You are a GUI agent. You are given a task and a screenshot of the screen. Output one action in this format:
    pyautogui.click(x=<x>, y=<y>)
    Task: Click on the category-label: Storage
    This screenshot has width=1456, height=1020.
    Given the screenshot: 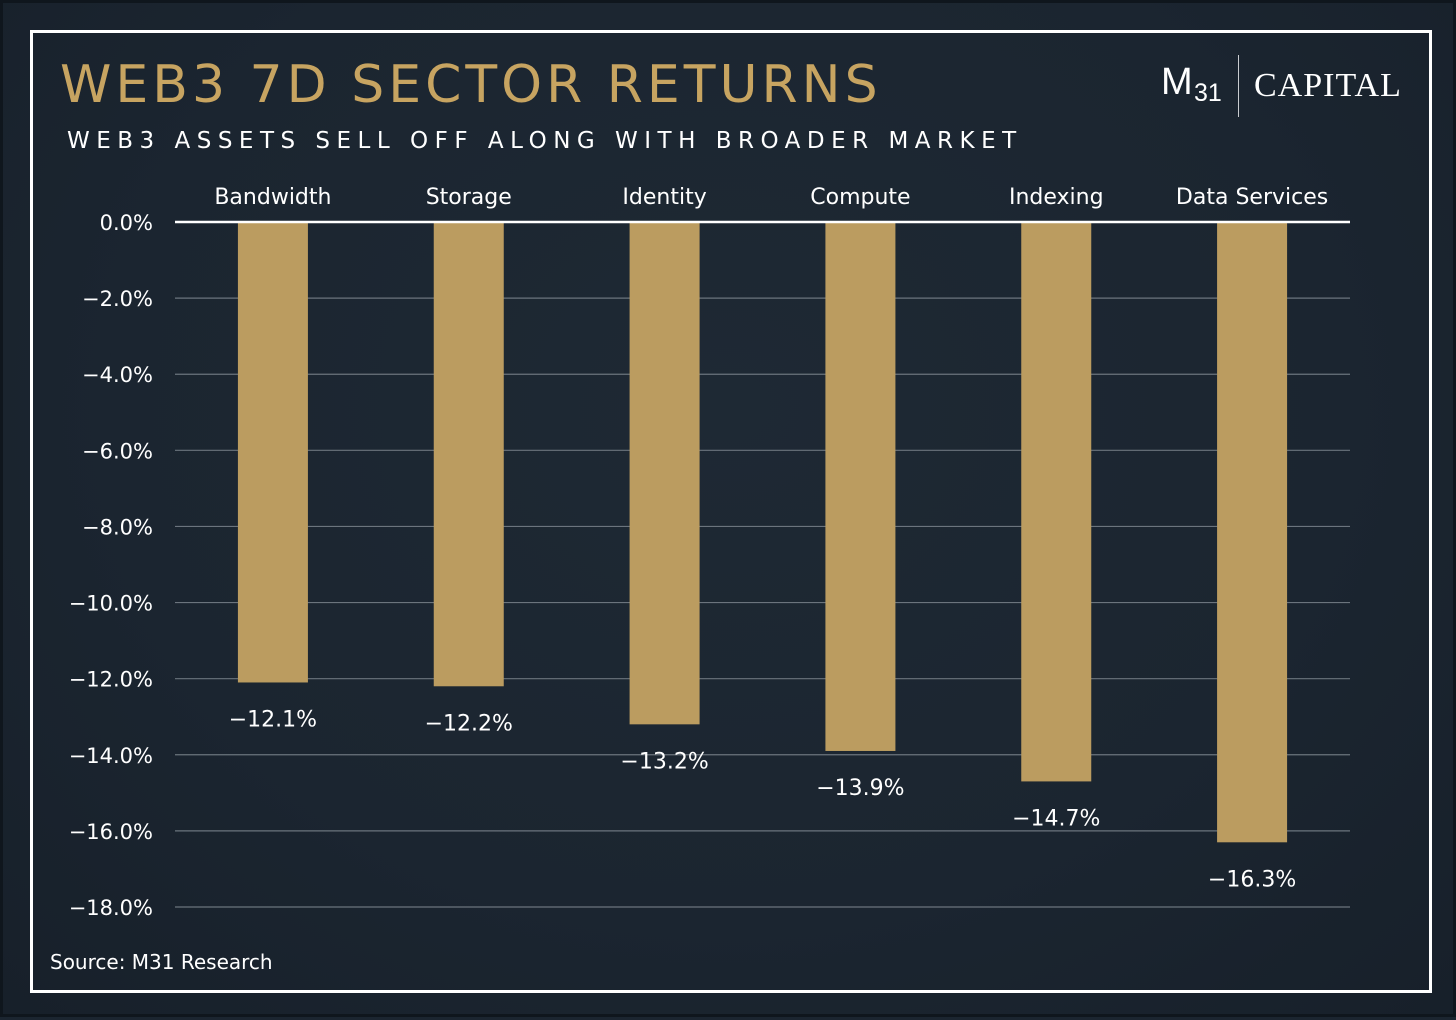 What is the action you would take?
    pyautogui.click(x=469, y=197)
    